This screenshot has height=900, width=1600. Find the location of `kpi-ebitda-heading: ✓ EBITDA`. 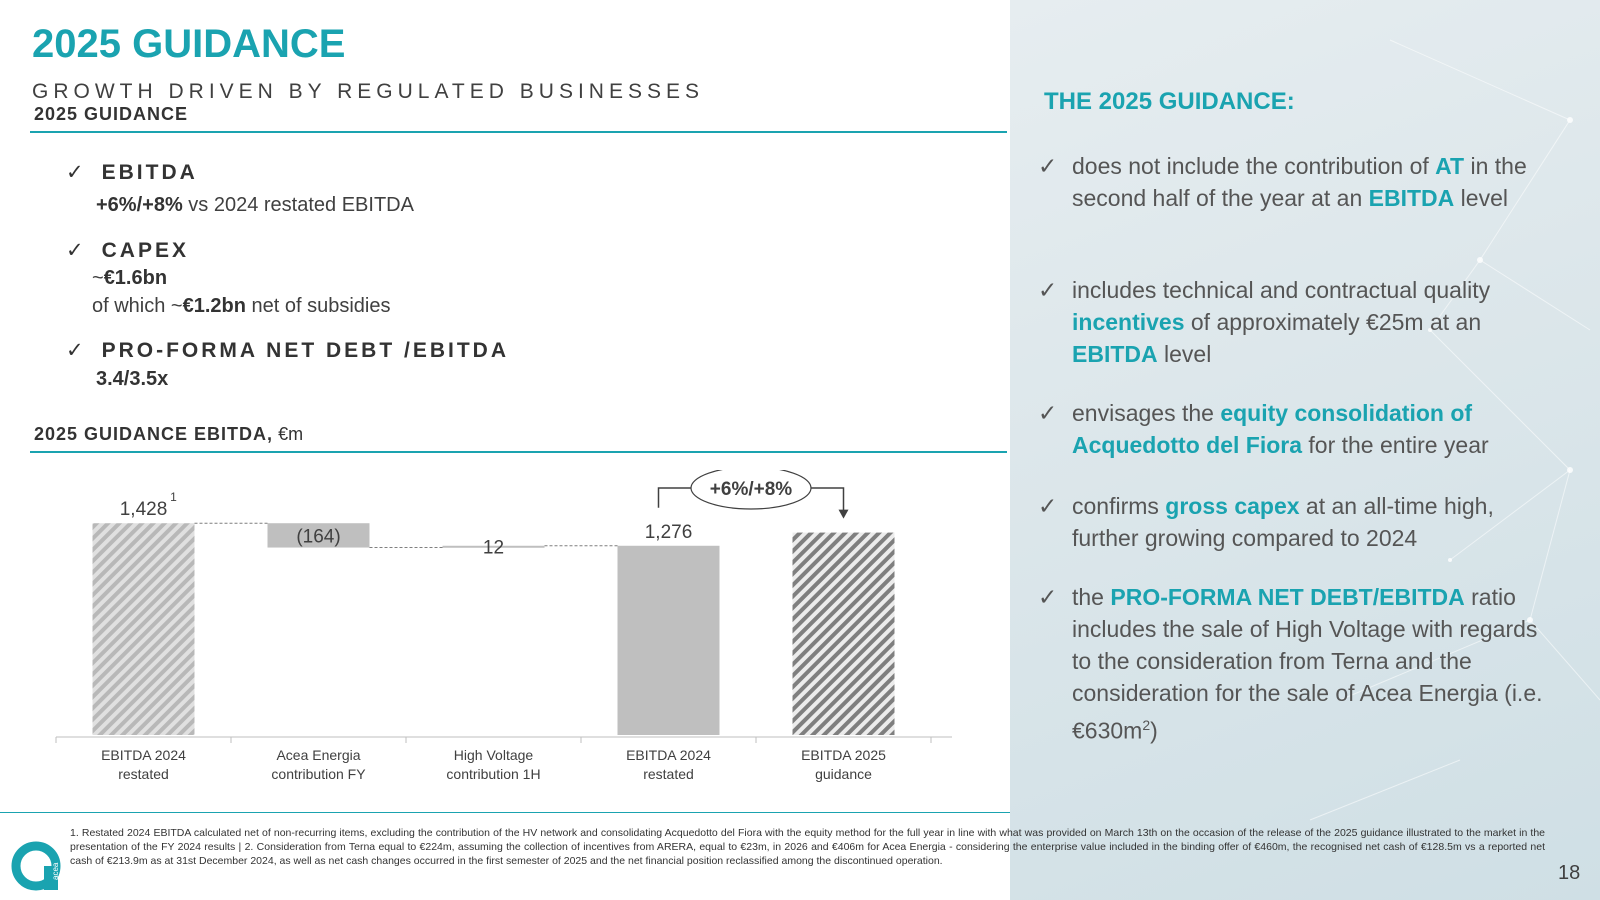

kpi-ebitda-heading: ✓ EBITDA is located at coordinates (132, 172).